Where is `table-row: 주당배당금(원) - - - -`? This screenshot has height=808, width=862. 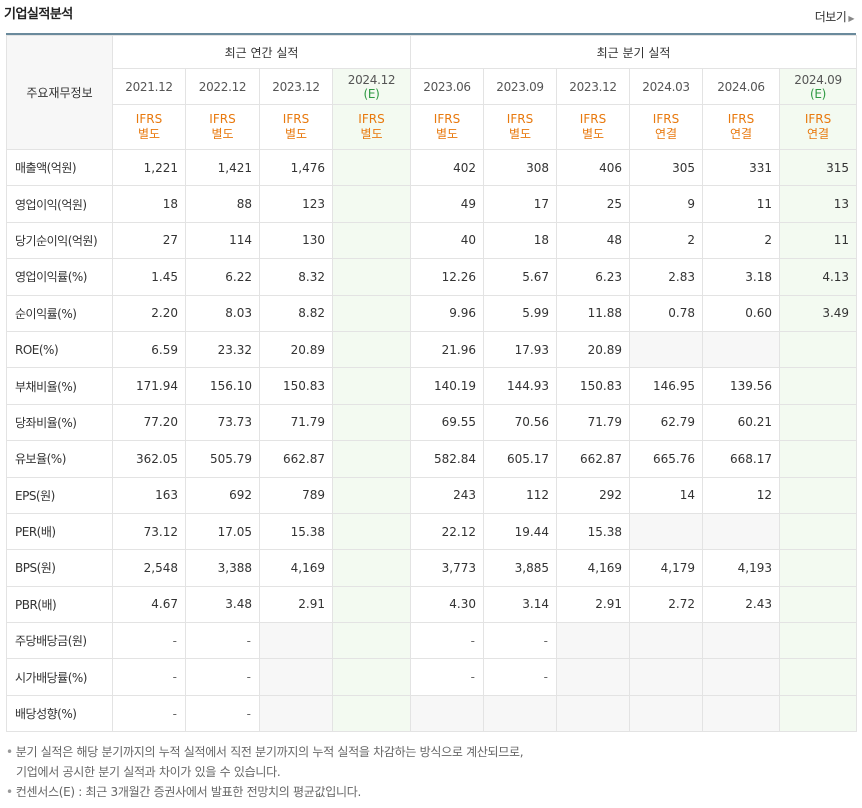 table-row: 주당배당금(원) - - - - is located at coordinates (432, 641).